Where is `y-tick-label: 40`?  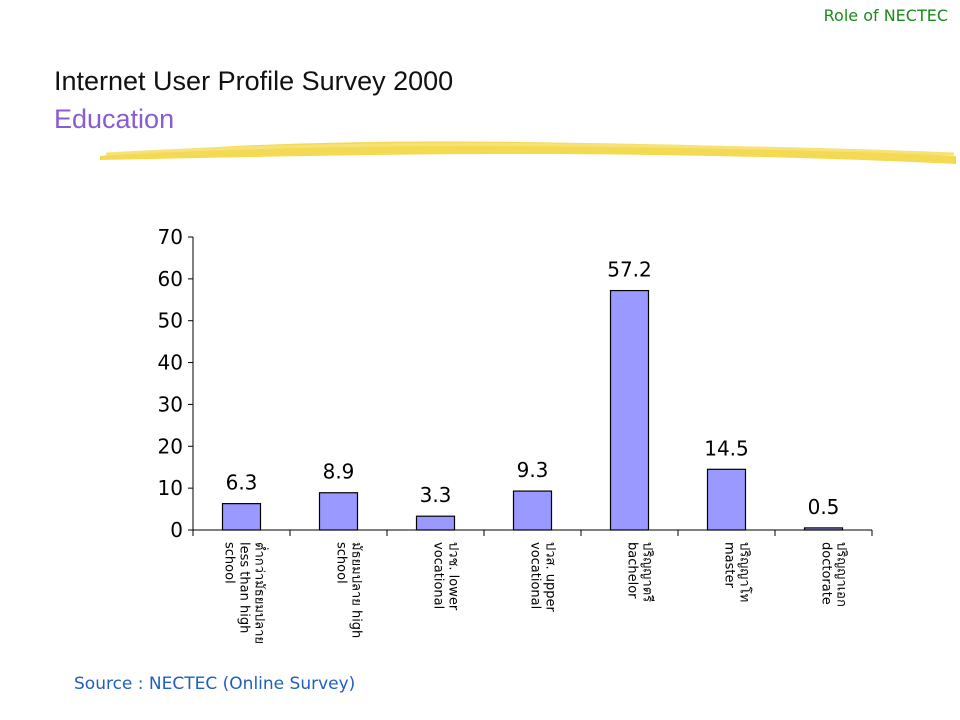
y-tick-label: 40 is located at coordinates (170, 363).